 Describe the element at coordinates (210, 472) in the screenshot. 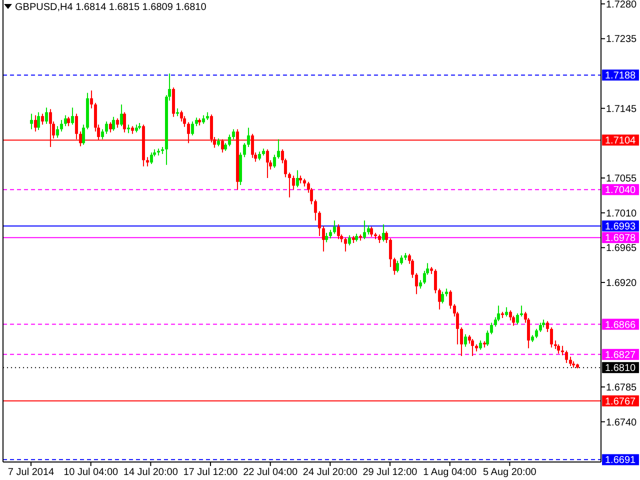

I see `x-tick-label: 17 Jul 12:00` at that location.